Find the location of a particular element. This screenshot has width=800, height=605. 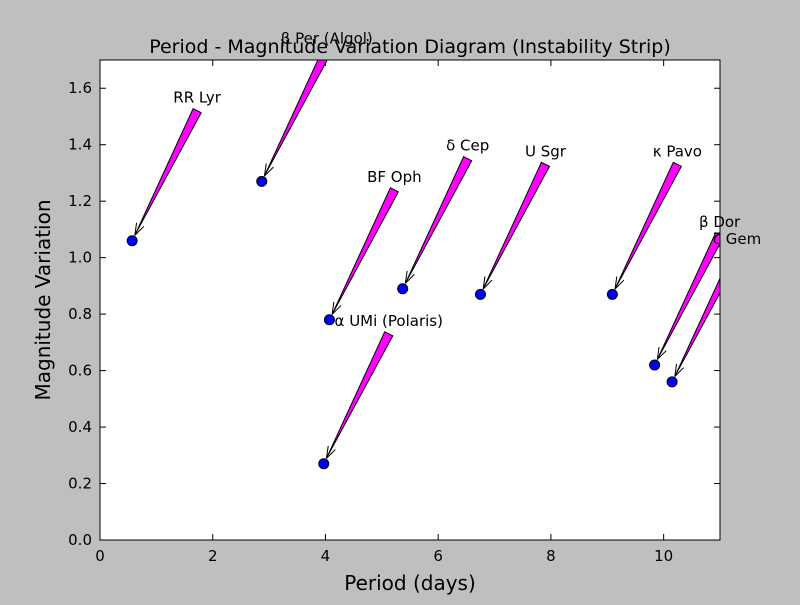

y-tick-label: 1.0 is located at coordinates (80, 258).